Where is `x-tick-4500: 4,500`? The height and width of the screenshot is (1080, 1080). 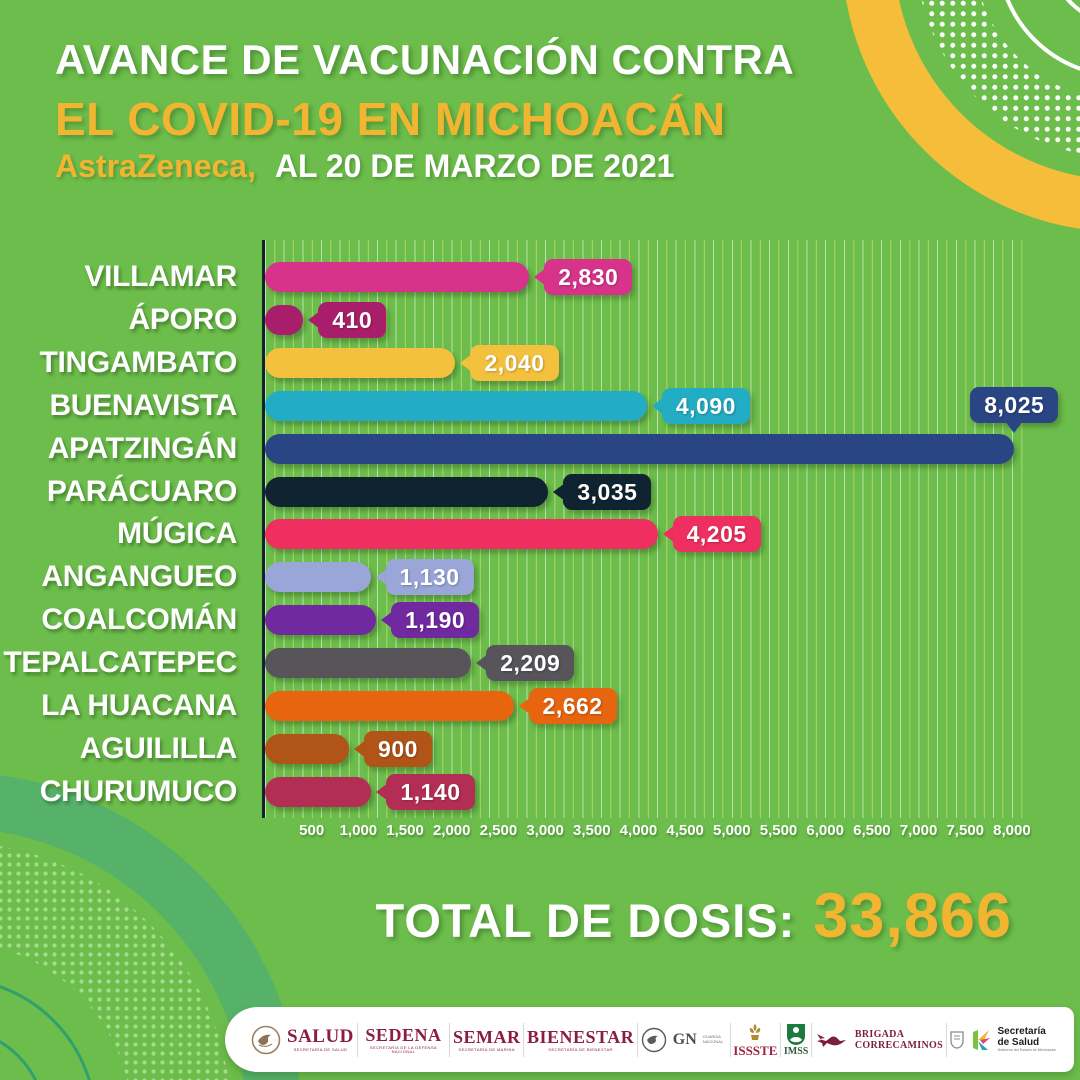 x-tick-4500: 4,500 is located at coordinates (685, 830).